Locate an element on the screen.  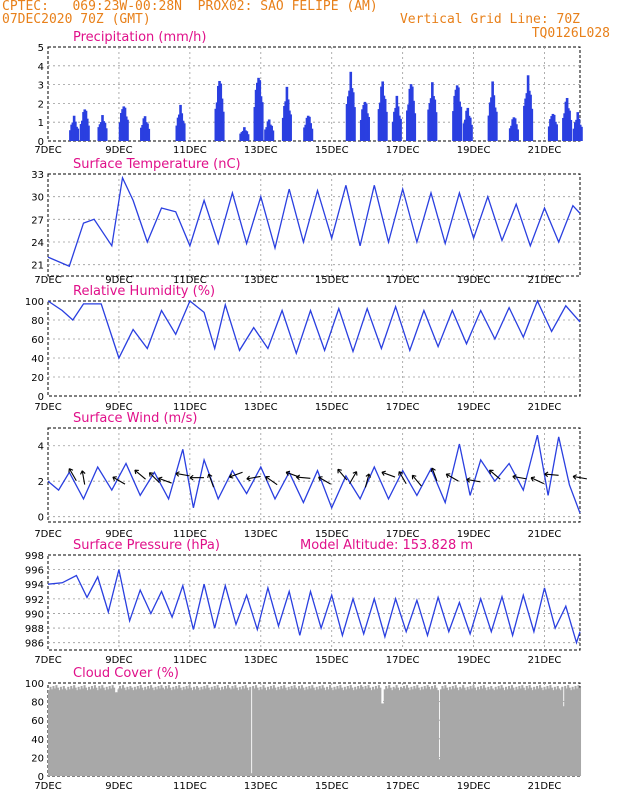
x-tick-label: 13DEC is located at coordinates (261, 407).